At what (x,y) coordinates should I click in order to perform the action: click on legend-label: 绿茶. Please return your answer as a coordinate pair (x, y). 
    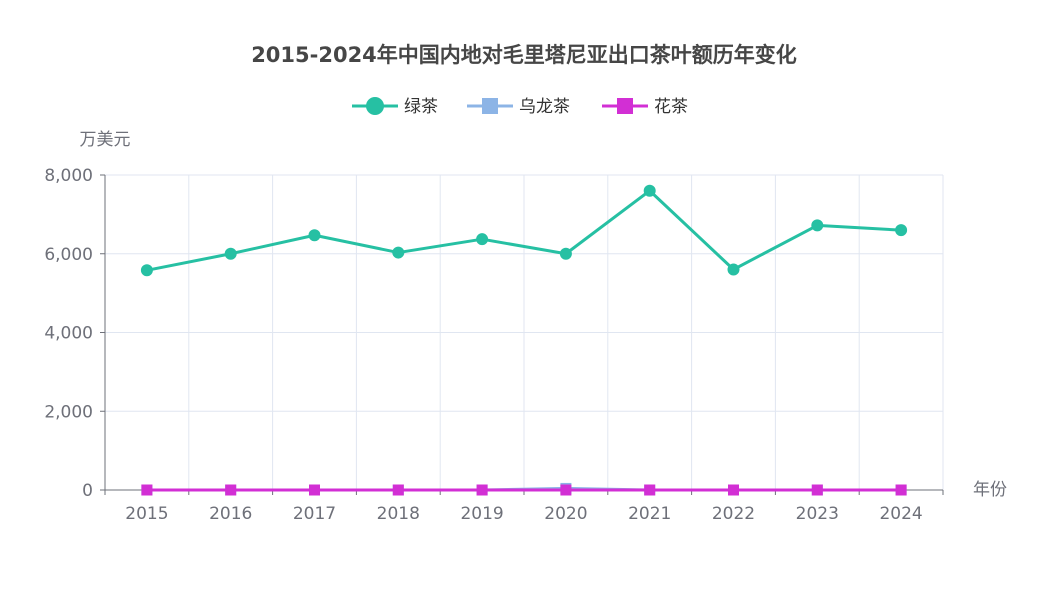
    Looking at the image, I should click on (421, 107).